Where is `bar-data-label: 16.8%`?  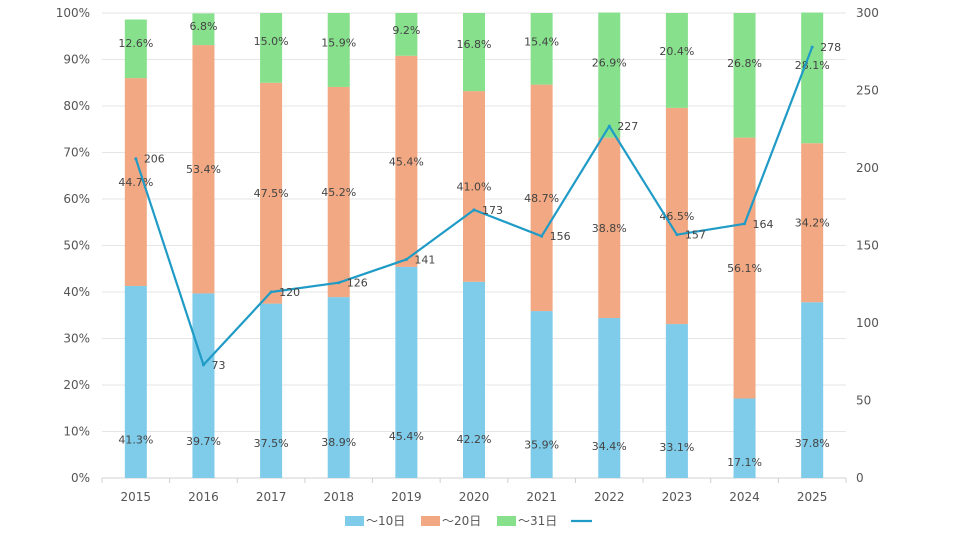 bar-data-label: 16.8% is located at coordinates (474, 44).